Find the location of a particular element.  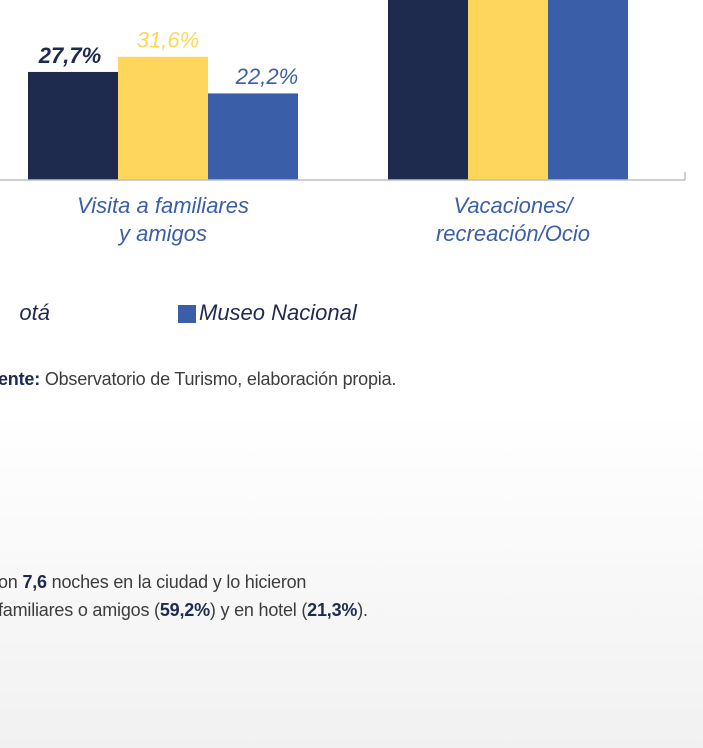

text-run: familiares o amigos ( is located at coordinates (80, 610).